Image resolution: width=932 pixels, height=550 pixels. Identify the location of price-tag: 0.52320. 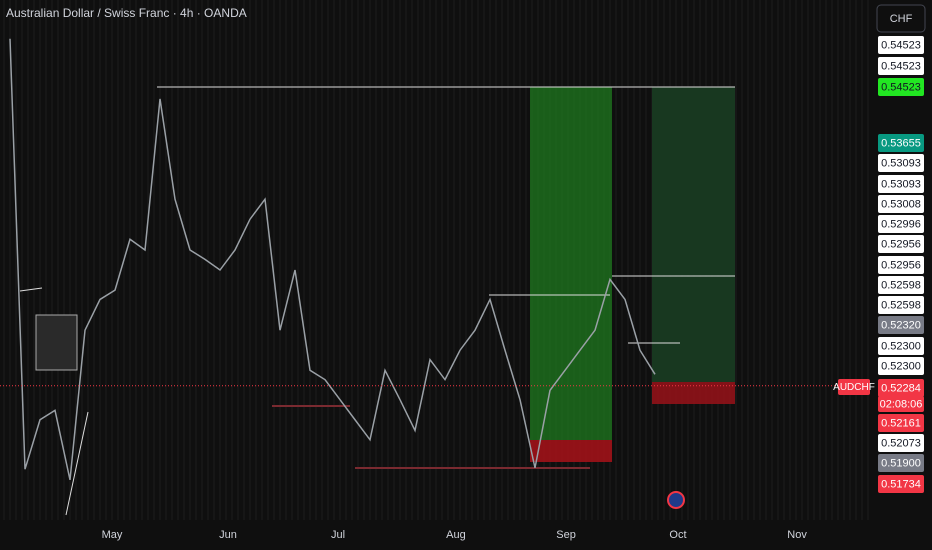
(901, 325).